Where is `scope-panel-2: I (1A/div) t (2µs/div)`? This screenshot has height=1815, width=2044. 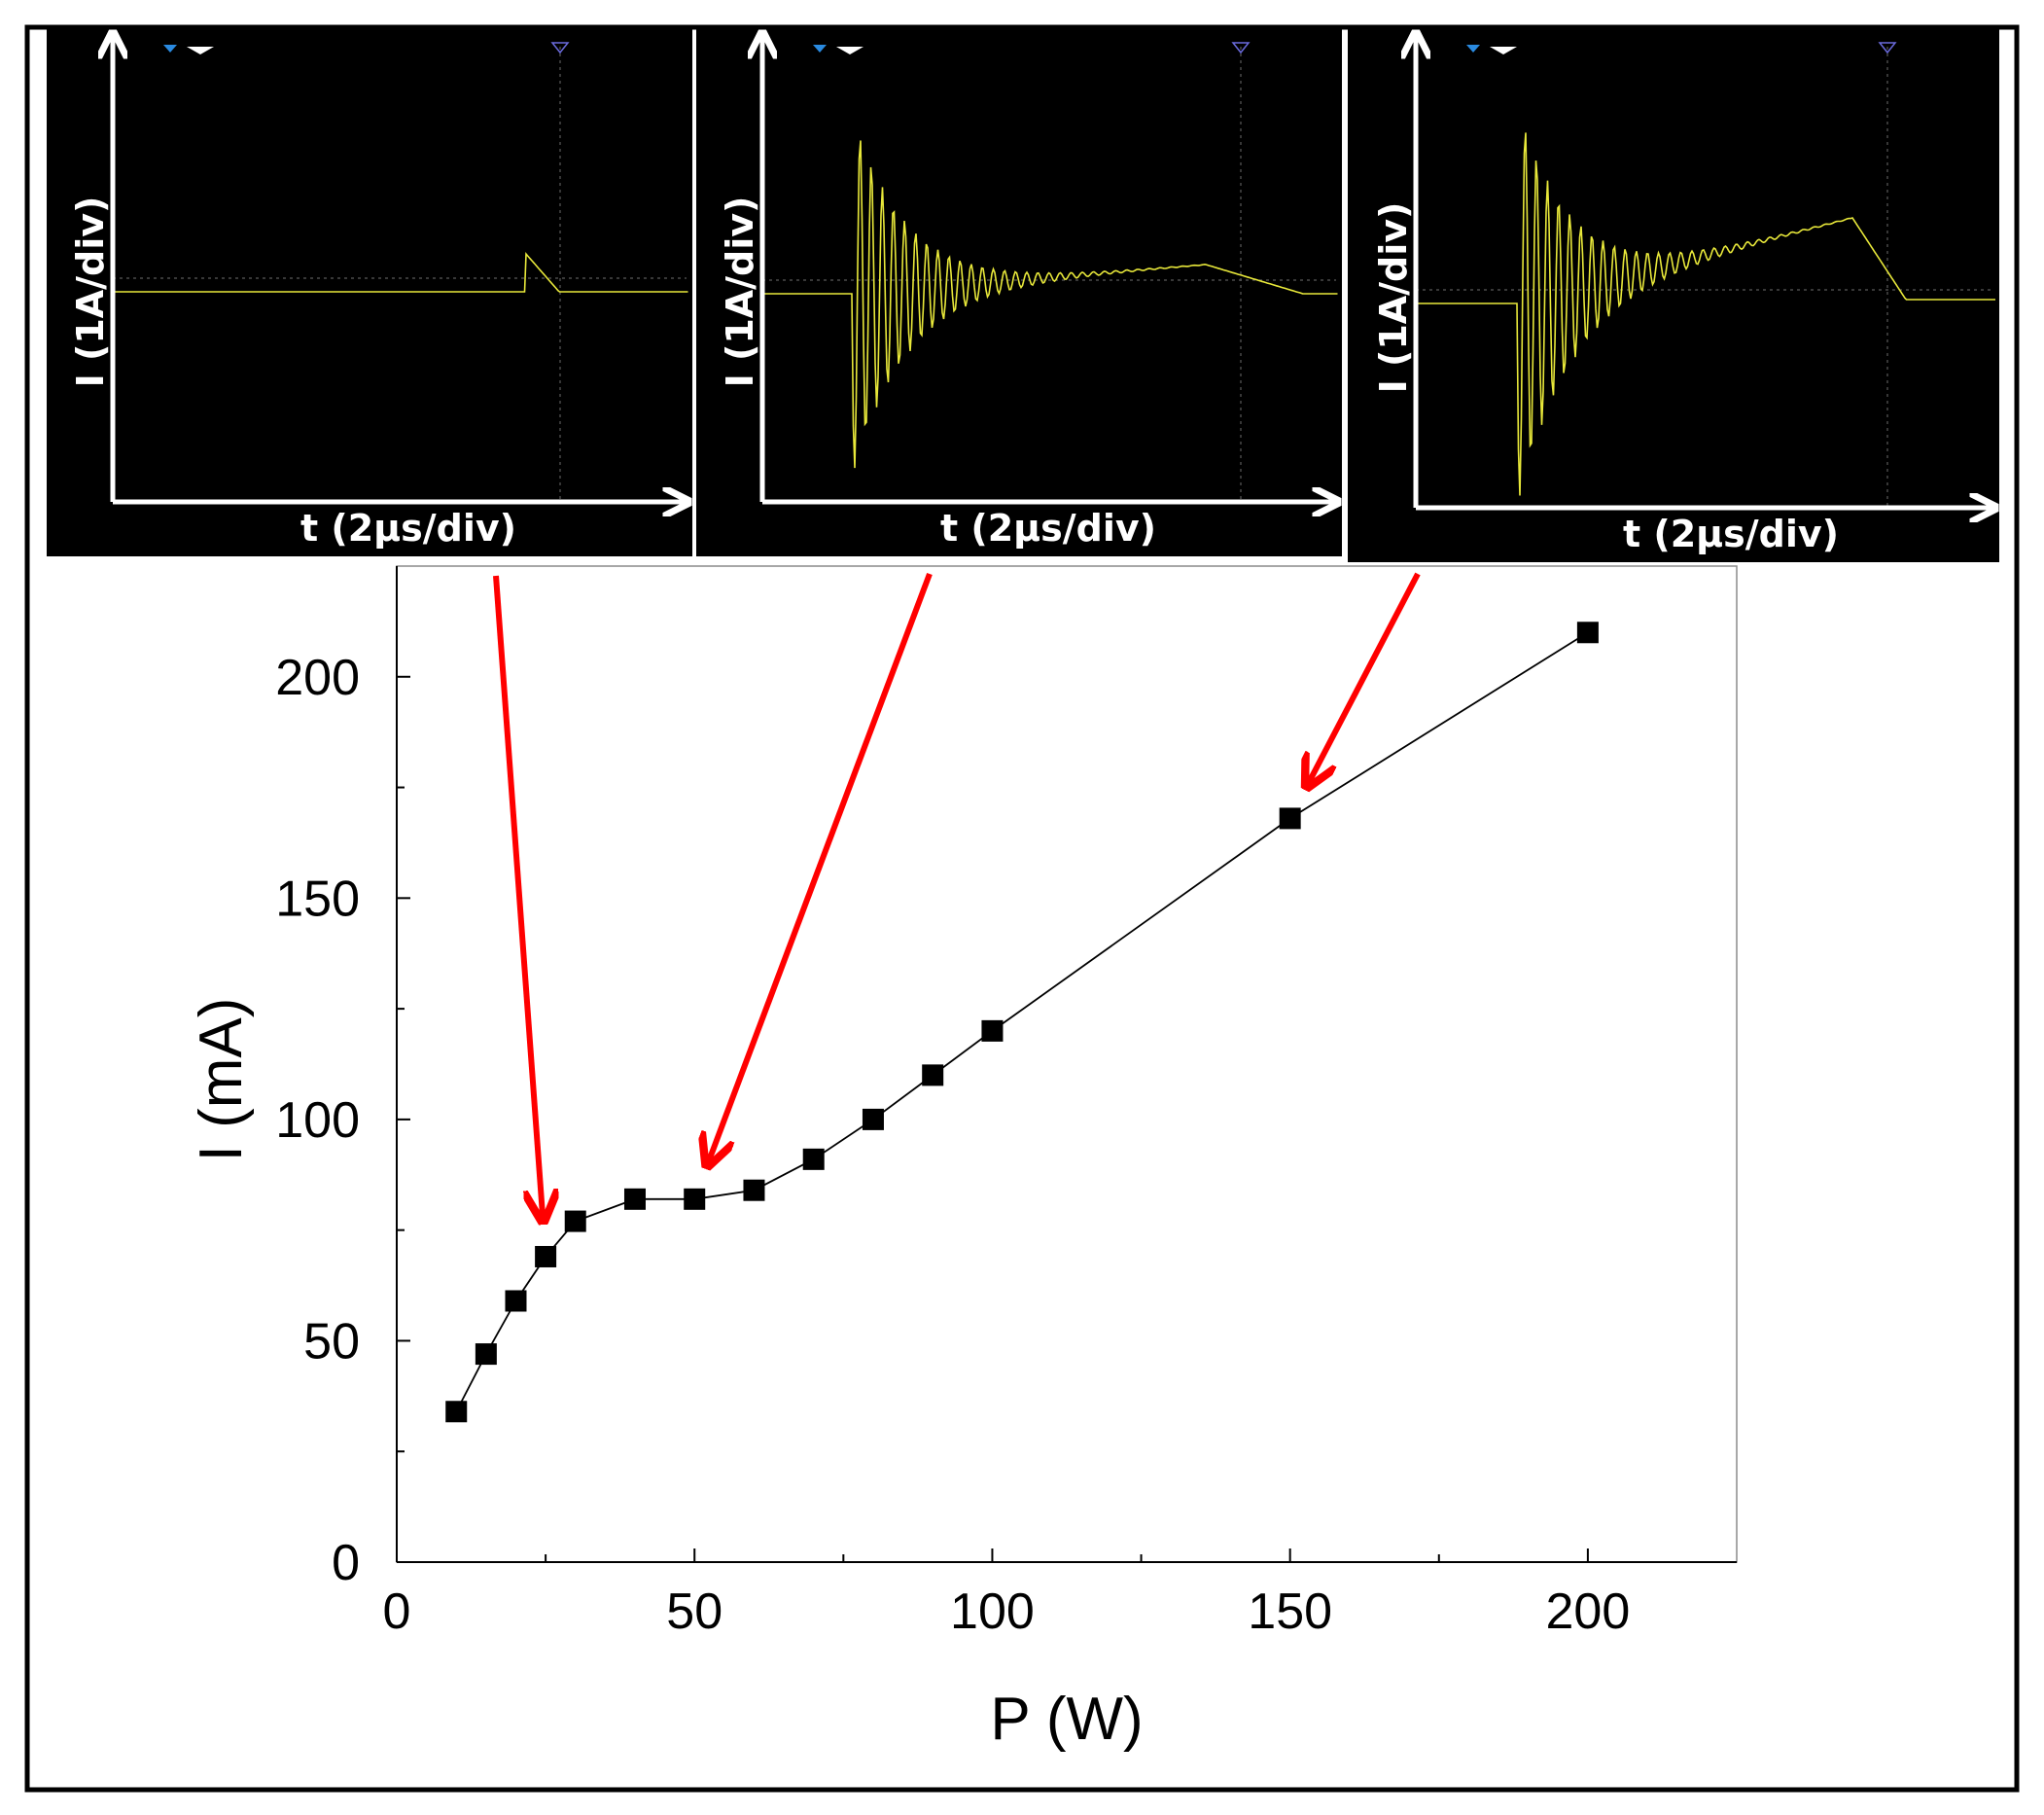
scope-panel-2: I (1A/div) t (2µs/div) is located at coordinates (1019, 293).